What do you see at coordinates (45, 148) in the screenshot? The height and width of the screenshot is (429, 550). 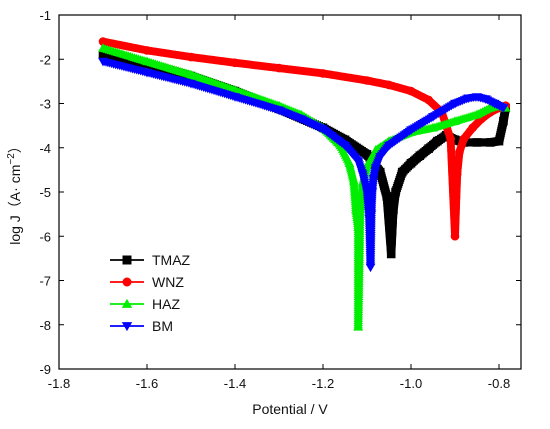 I see `y-tick-label: -4` at bounding box center [45, 148].